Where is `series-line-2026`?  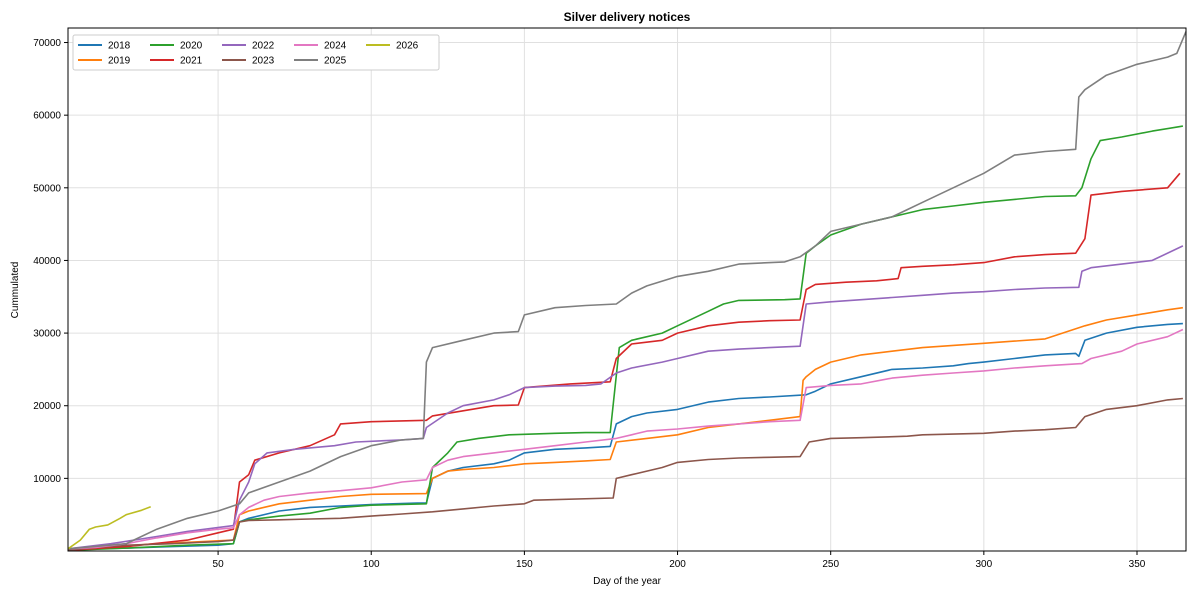
series-line-2026 is located at coordinates (109, 527).